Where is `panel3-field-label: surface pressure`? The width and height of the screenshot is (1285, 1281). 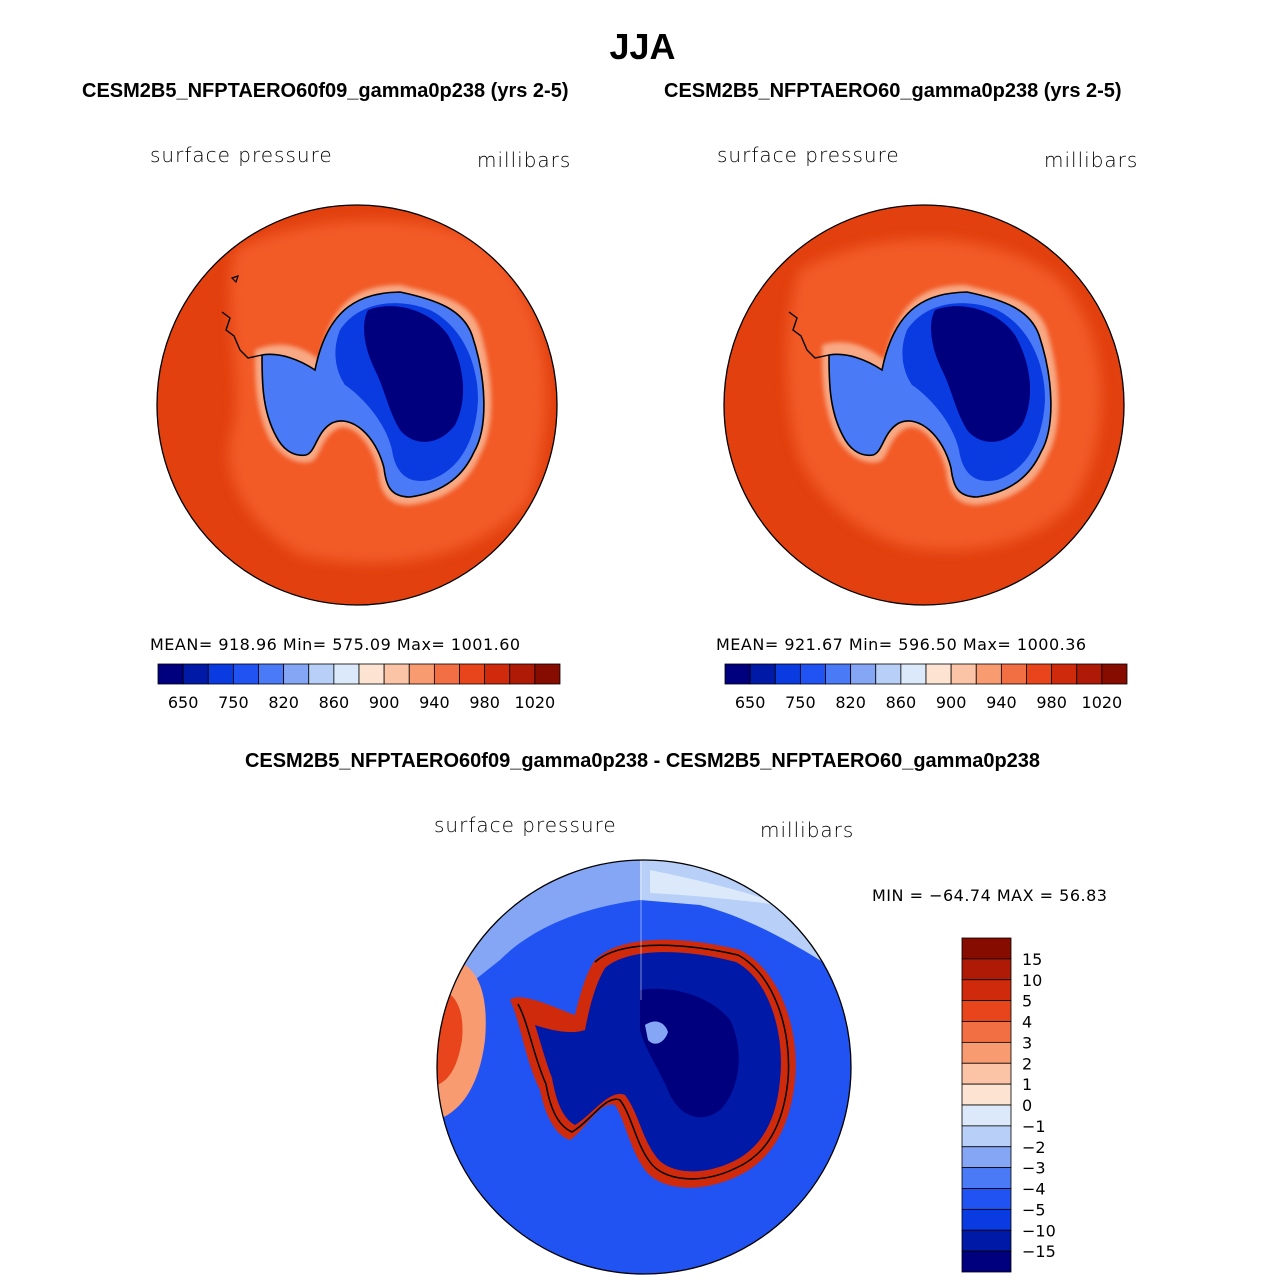 panel3-field-label: surface pressure is located at coordinates (525, 825).